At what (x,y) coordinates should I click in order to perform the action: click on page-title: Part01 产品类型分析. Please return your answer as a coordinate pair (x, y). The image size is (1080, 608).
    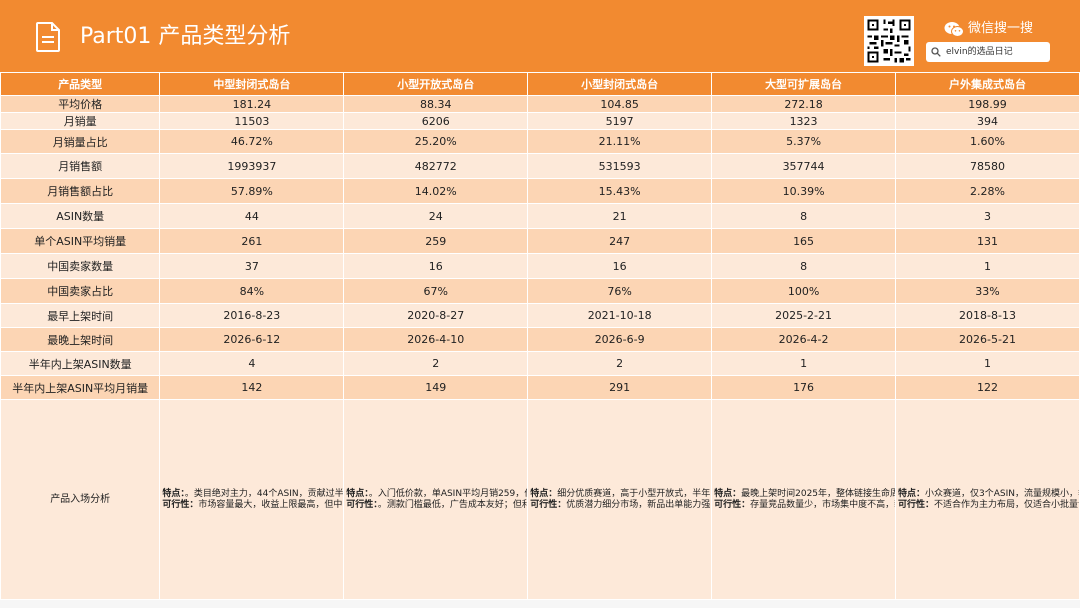
    Looking at the image, I should click on (185, 36).